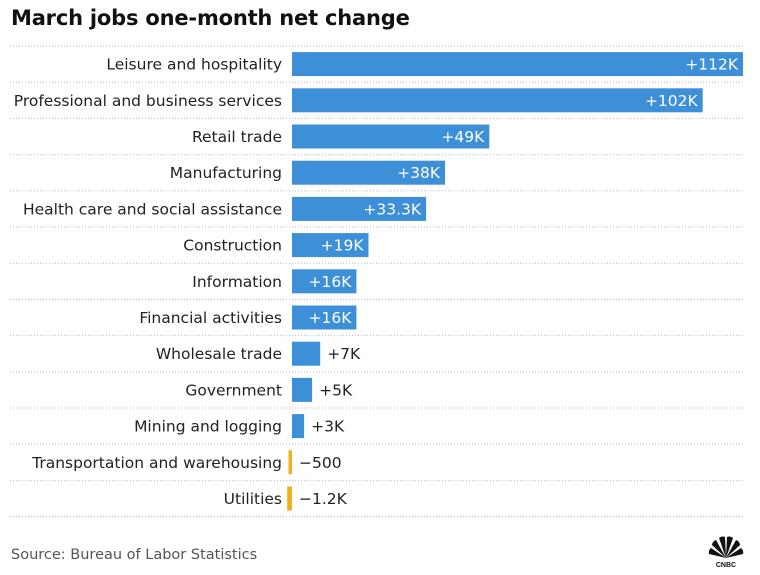 The width and height of the screenshot is (760, 575). I want to click on value-label: +49K, so click(463, 137).